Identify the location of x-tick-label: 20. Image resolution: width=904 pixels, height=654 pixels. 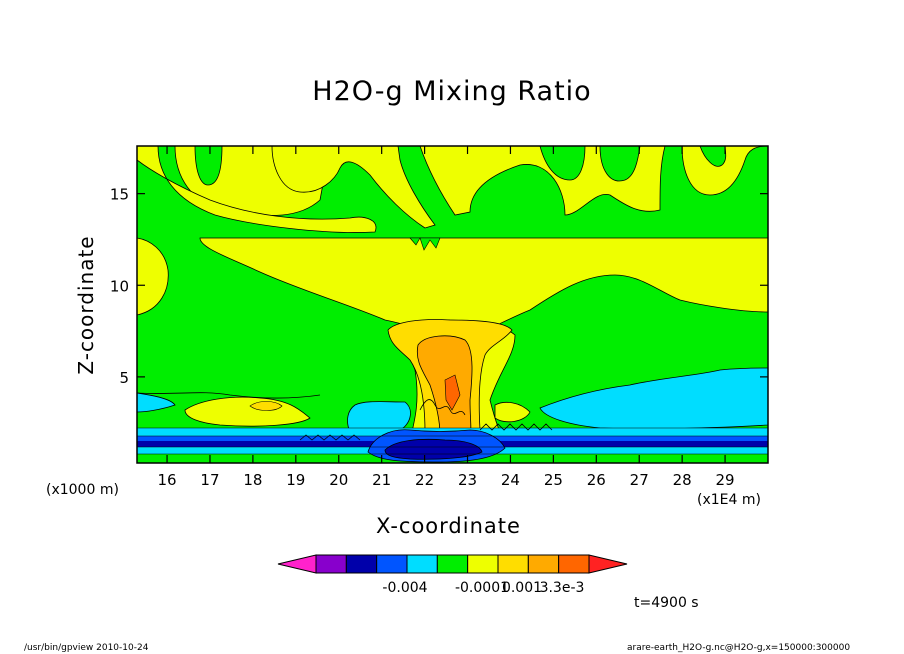
(338, 480).